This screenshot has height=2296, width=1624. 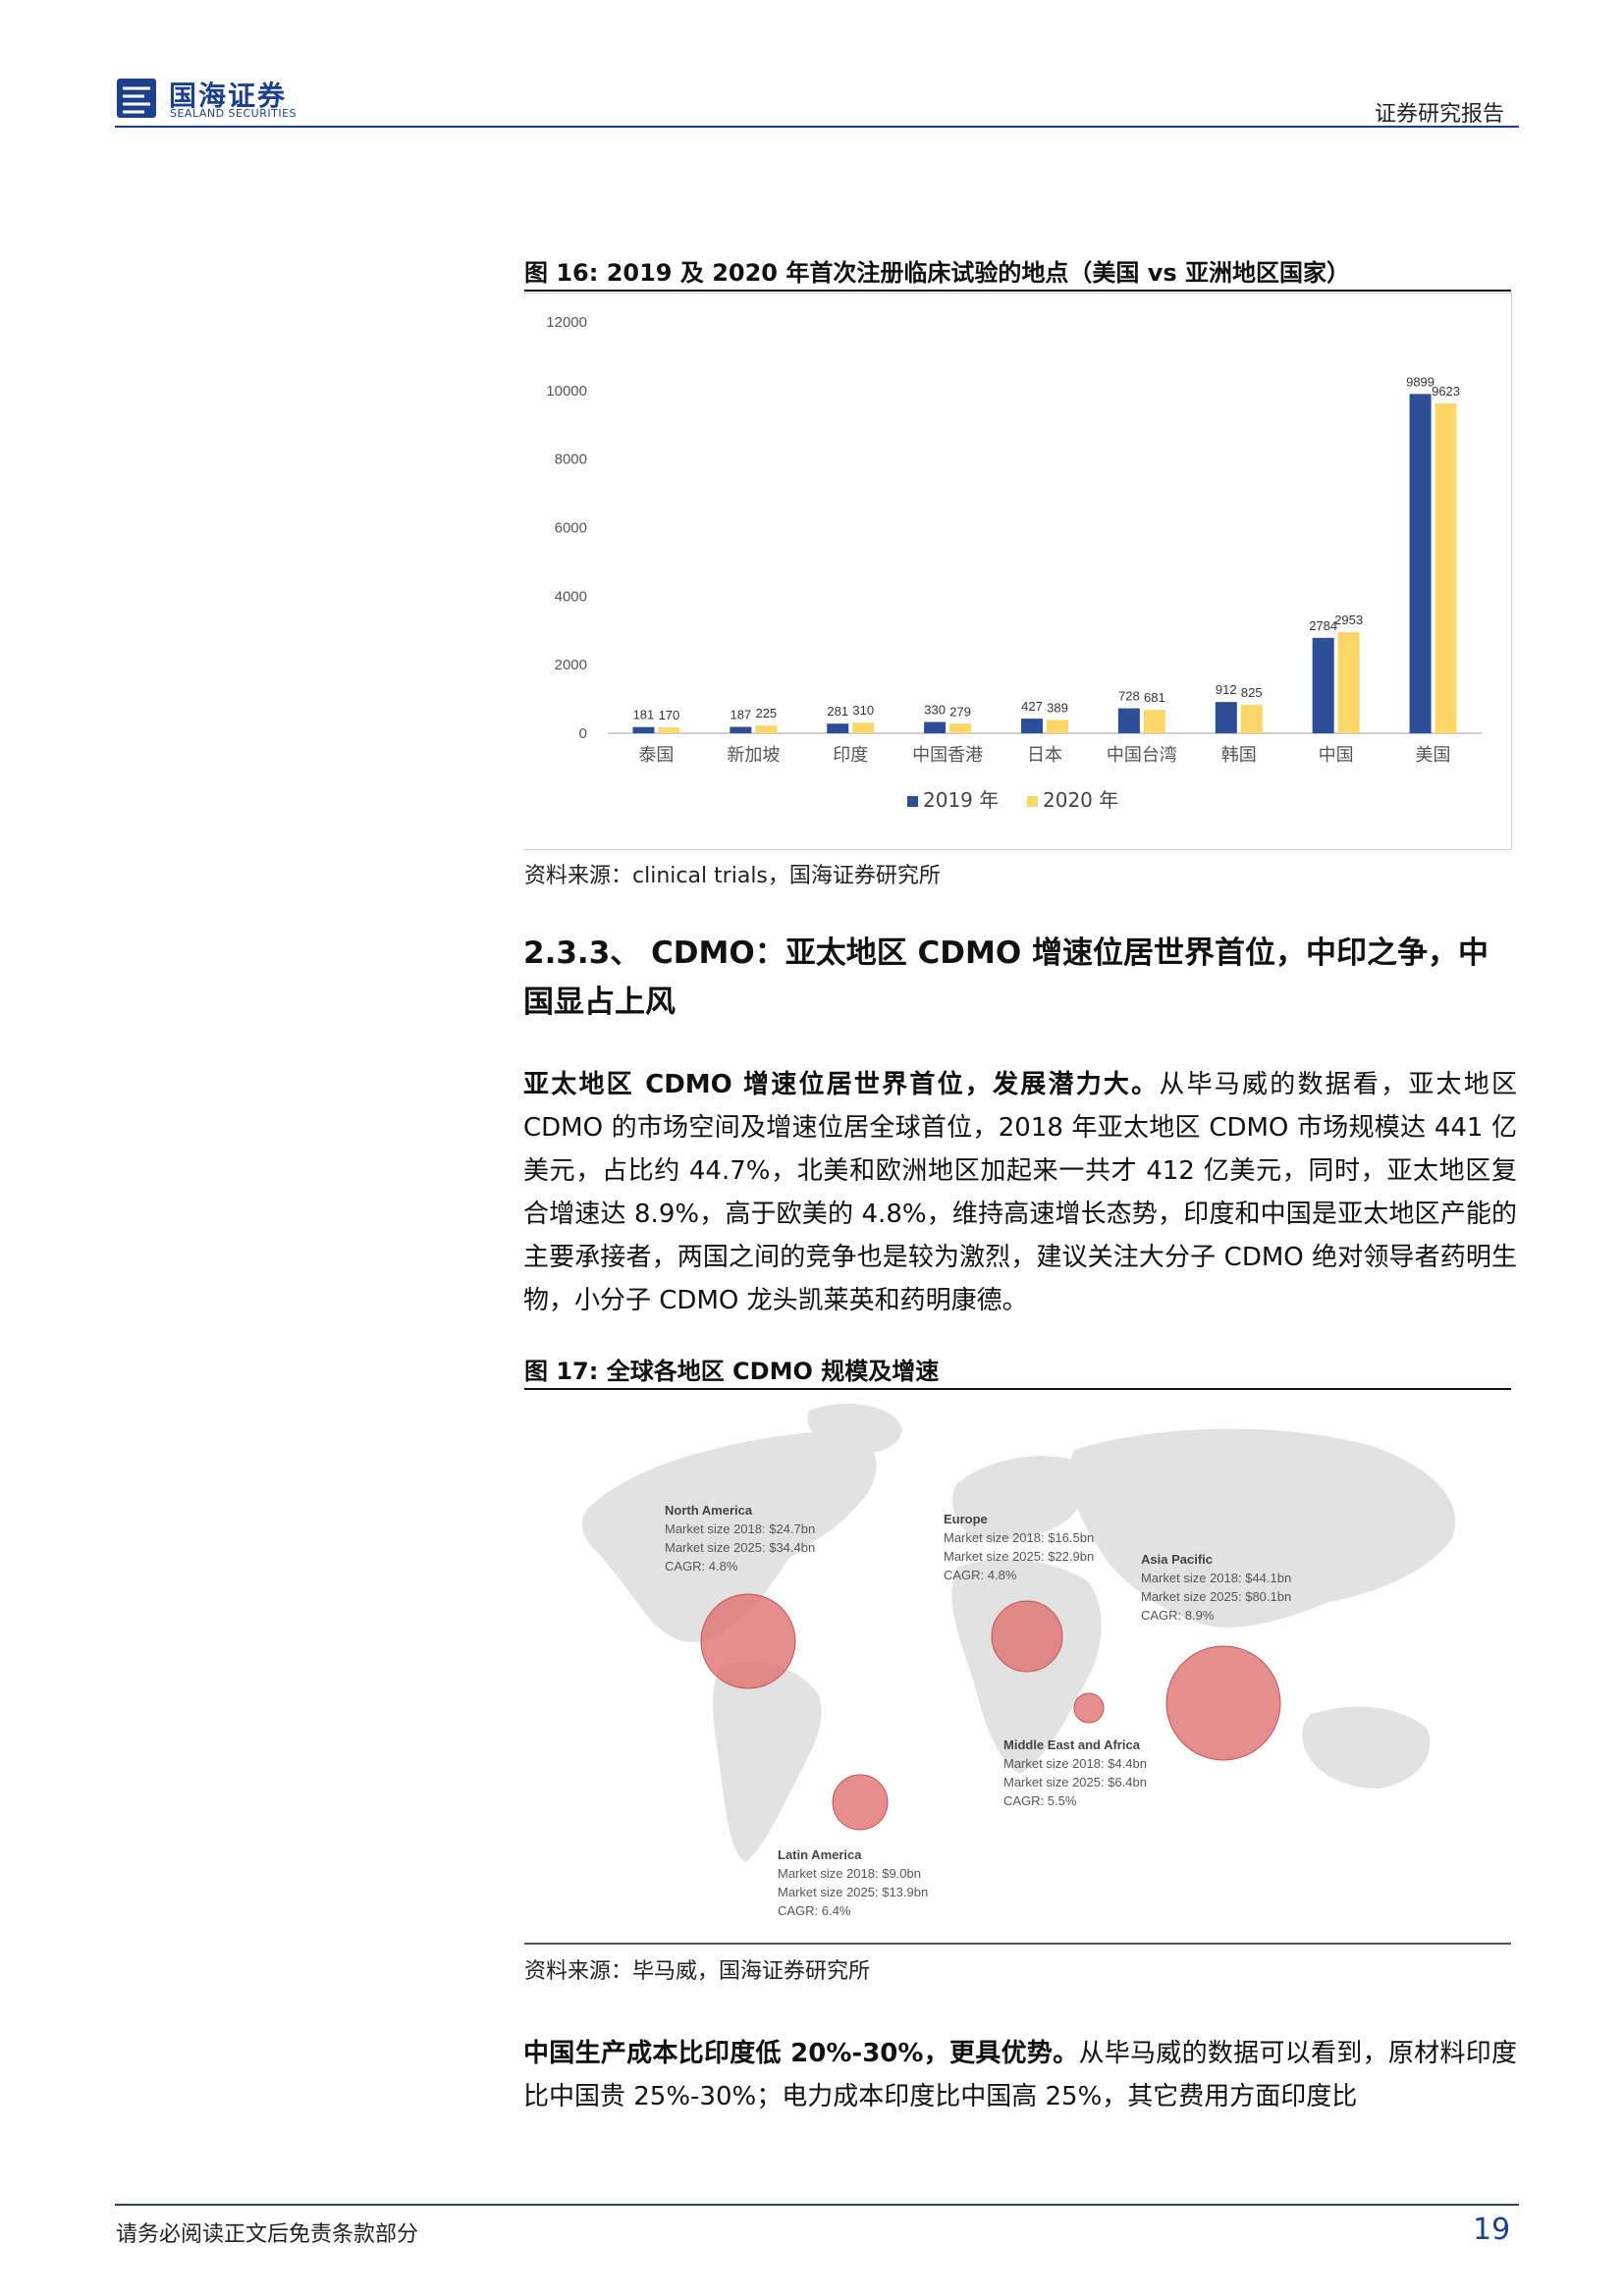 What do you see at coordinates (990, 1712) in the screenshot?
I see `region-bubbles` at bounding box center [990, 1712].